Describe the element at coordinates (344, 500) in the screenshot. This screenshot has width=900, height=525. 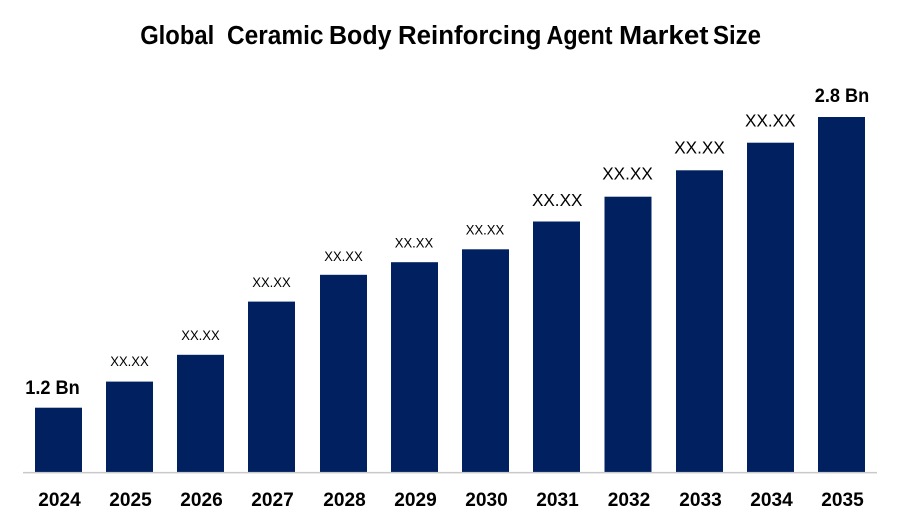
I see `svg-text: 2028` at that location.